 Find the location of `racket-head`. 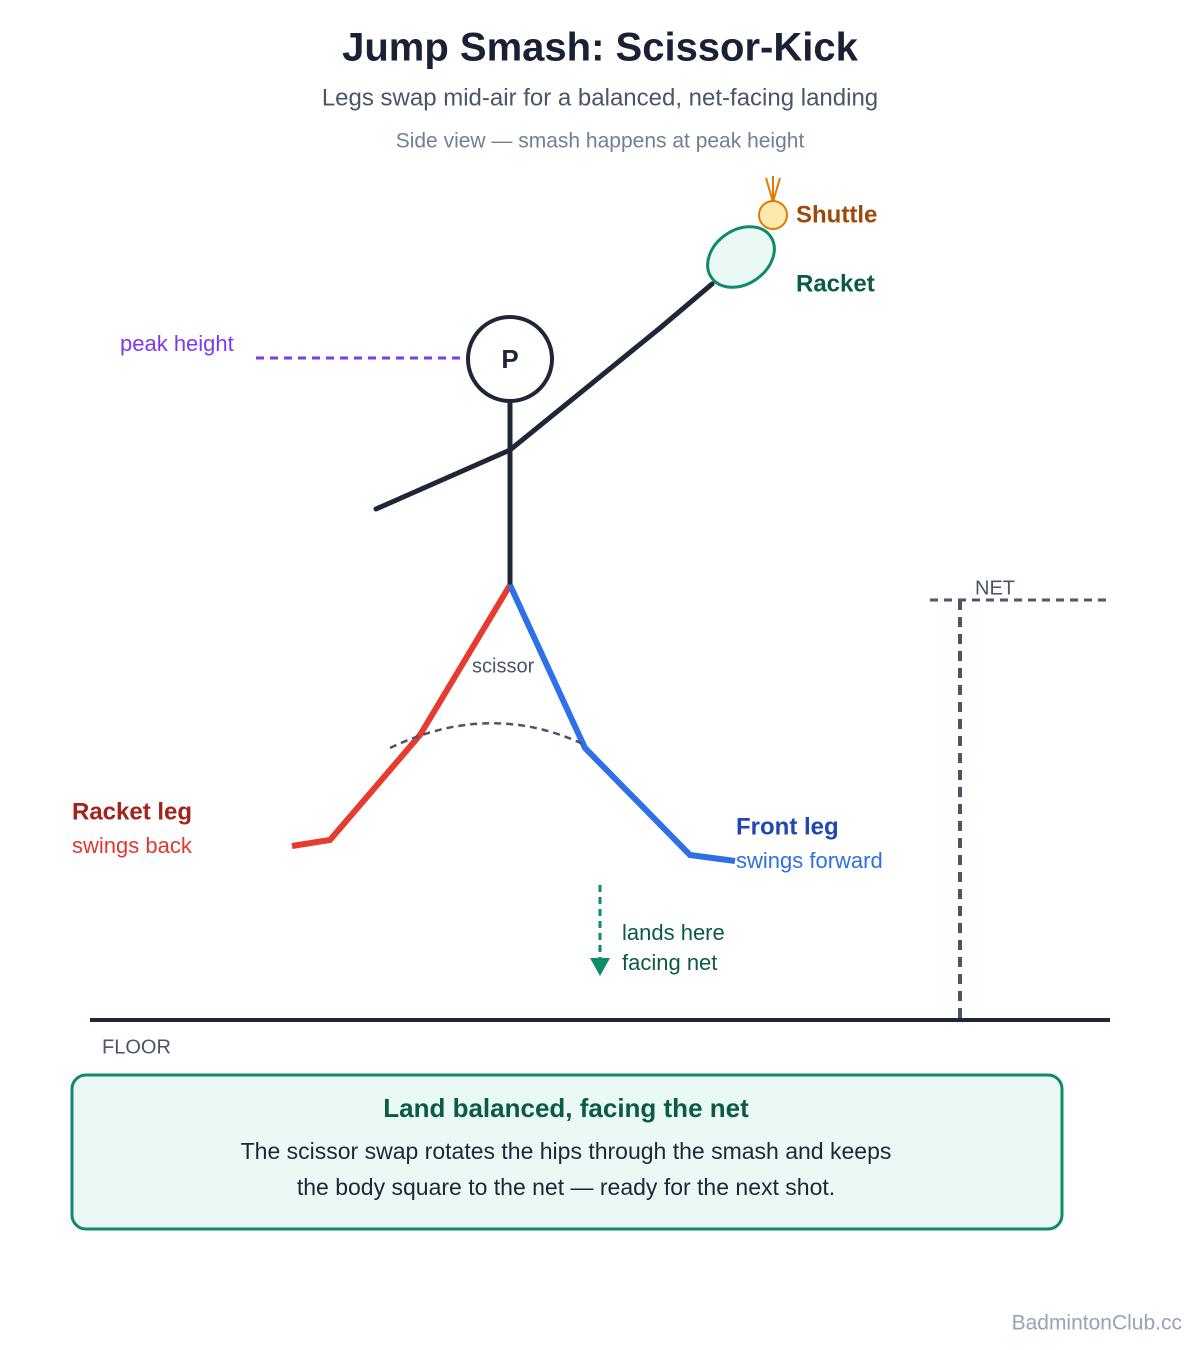

racket-head is located at coordinates (741, 257).